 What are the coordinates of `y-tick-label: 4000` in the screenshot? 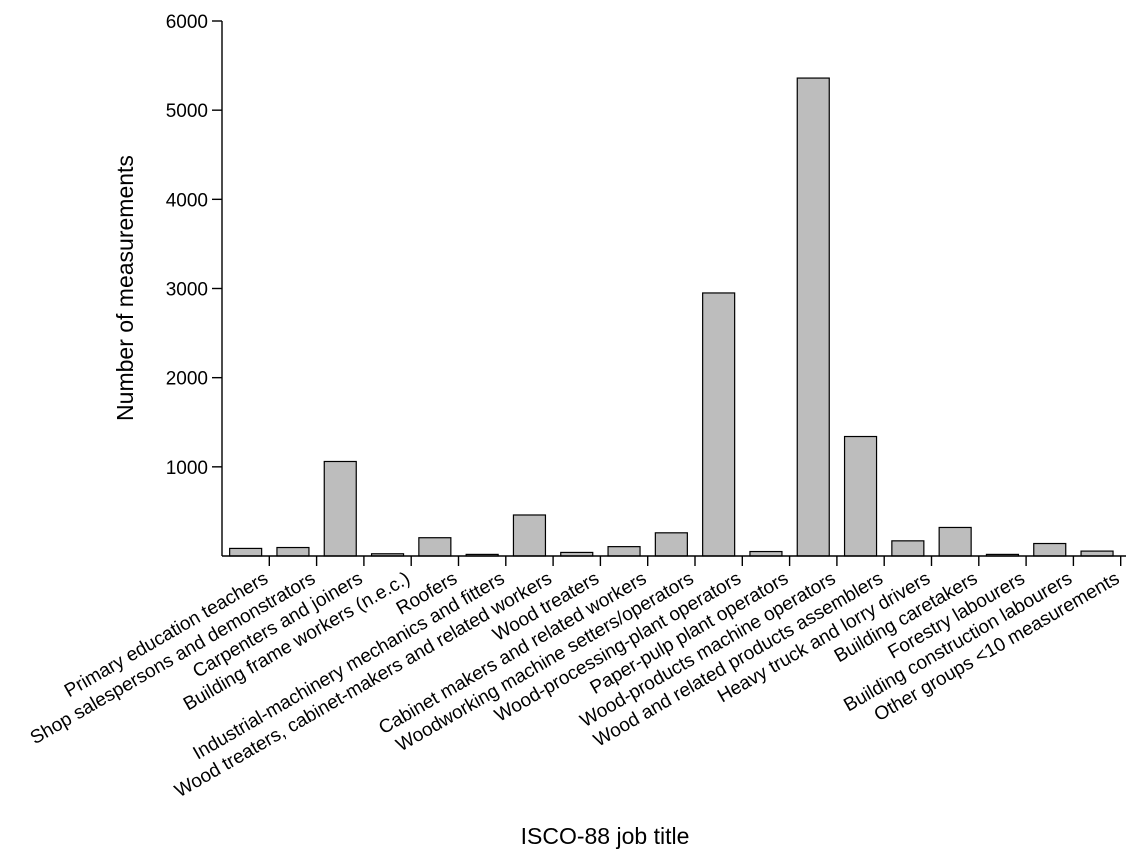 It's located at (187, 200).